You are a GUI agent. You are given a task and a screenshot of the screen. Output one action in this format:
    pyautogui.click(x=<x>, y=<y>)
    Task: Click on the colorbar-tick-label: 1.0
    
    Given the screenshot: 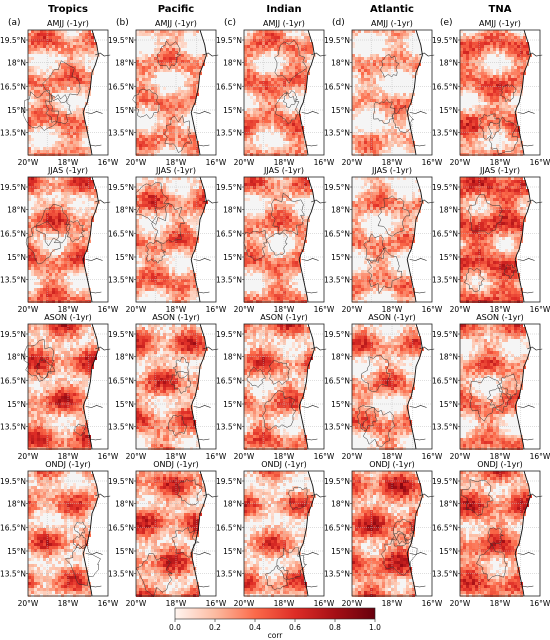 What is the action you would take?
    pyautogui.click(x=375, y=627)
    